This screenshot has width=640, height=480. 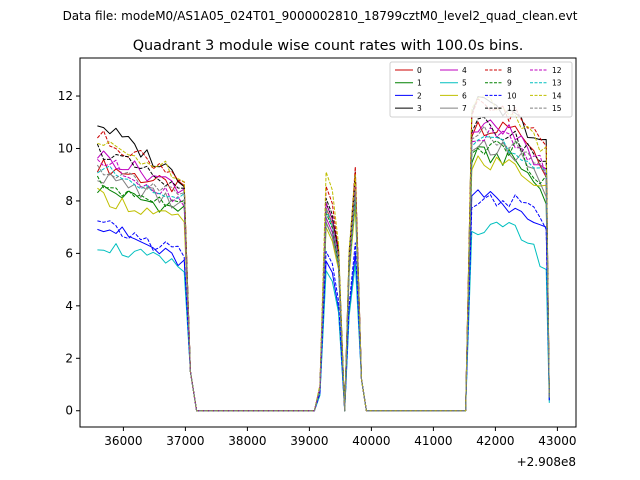 What do you see at coordinates (69, 411) in the screenshot?
I see `y-tick-label: 0` at bounding box center [69, 411].